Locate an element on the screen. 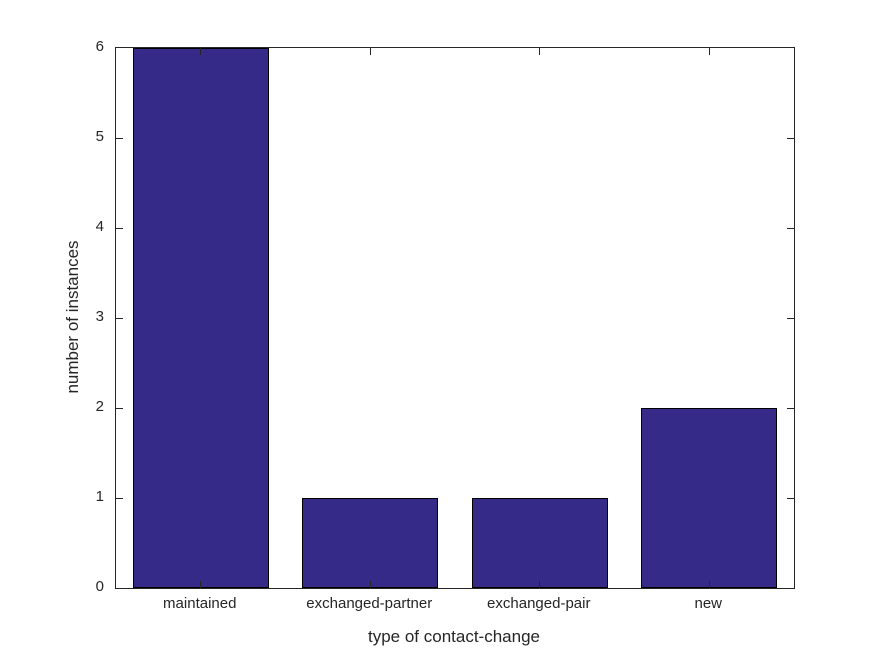 The width and height of the screenshot is (875, 656). y-tick-label-1: 1 is located at coordinates (99, 496).